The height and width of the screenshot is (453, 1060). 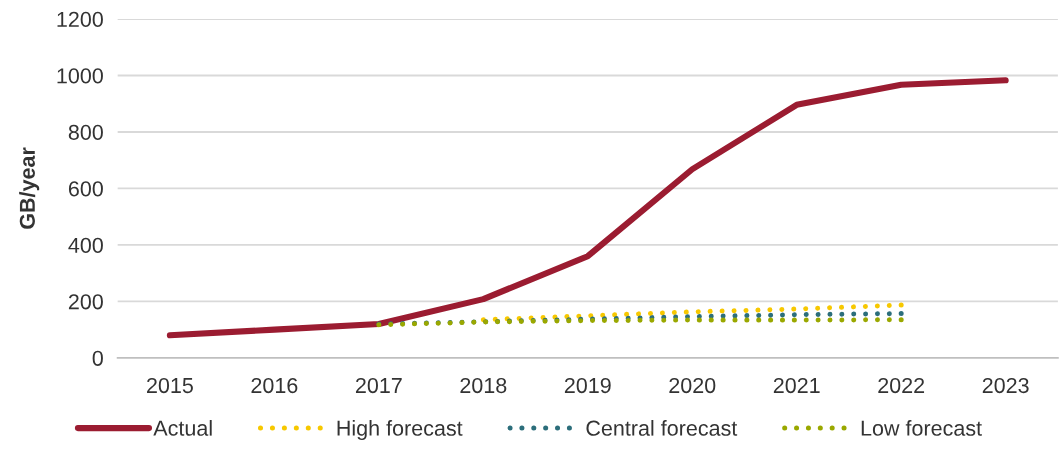 I want to click on y-tick-label: 600, so click(x=85, y=189).